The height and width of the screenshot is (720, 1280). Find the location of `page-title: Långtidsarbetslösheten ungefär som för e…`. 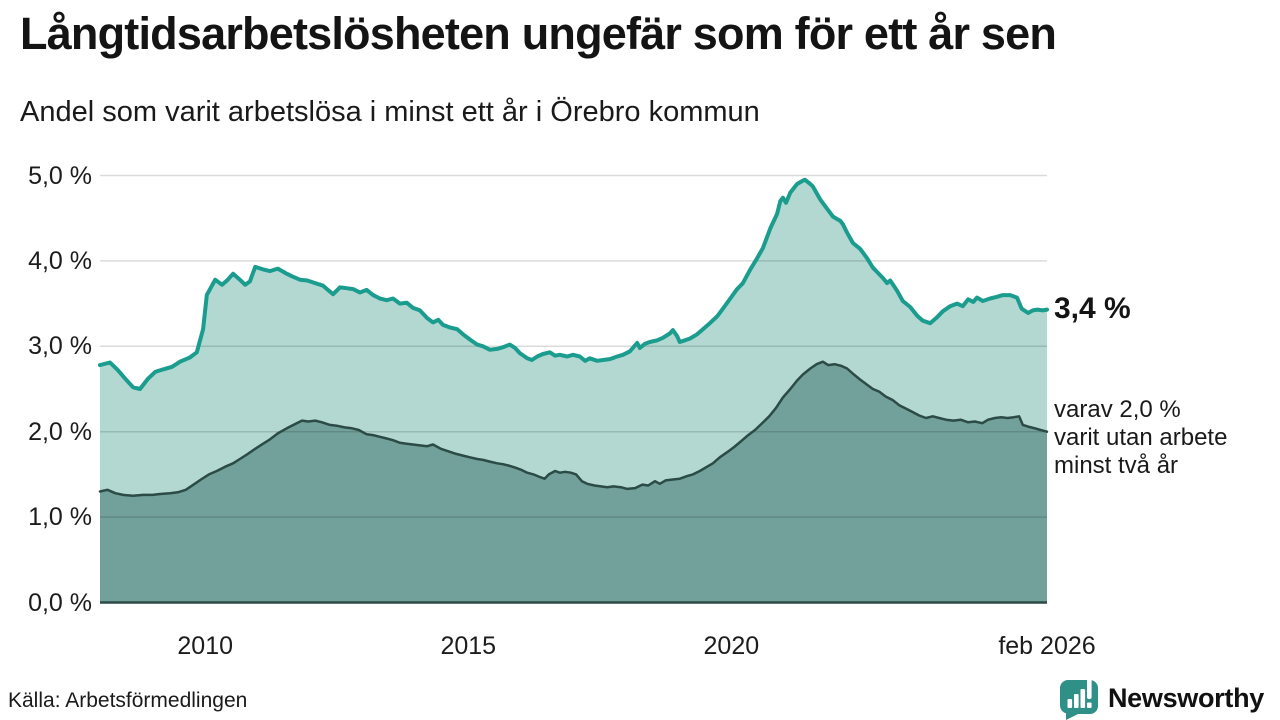

page-title: Långtidsarbetslösheten ungefär som för e… is located at coordinates (538, 33).